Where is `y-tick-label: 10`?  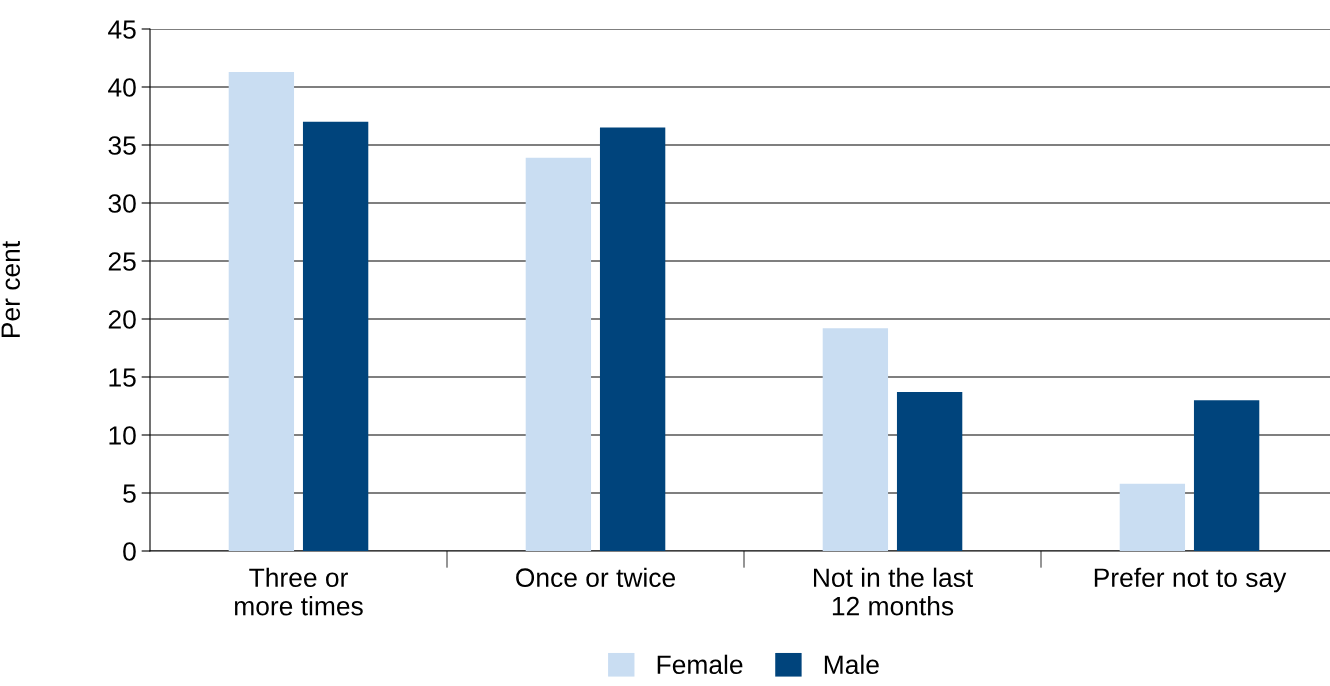
y-tick-label: 10 is located at coordinates (122, 435).